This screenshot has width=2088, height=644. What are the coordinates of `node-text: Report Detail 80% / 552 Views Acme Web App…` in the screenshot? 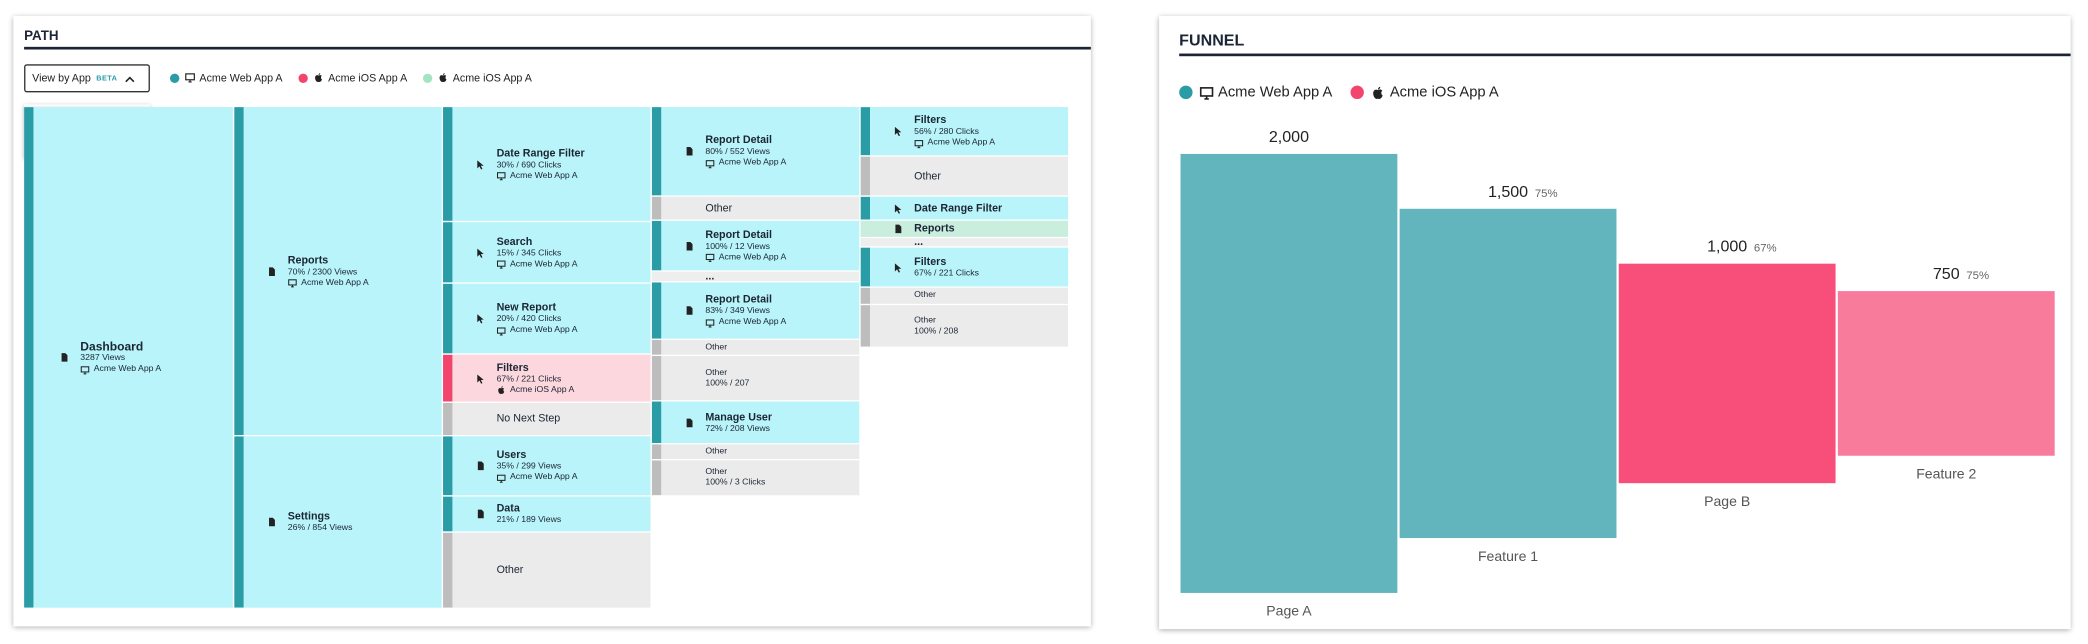 It's located at (745, 151).